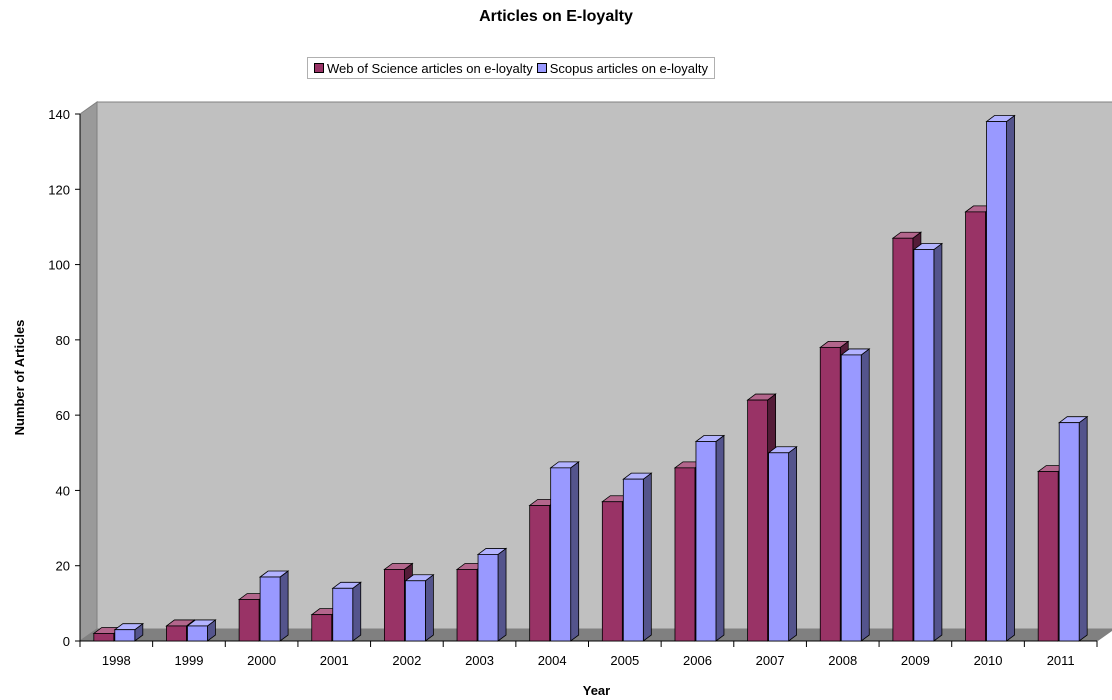 This screenshot has height=700, width=1112. I want to click on bar-scopus-2008, so click(855, 495).